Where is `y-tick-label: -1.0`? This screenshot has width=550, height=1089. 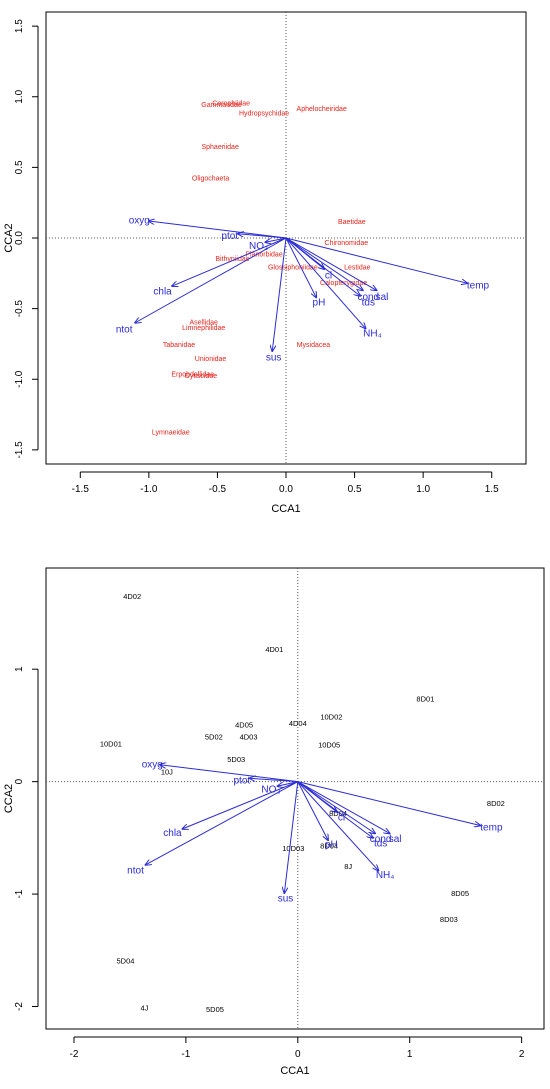 y-tick-label: -1.0 is located at coordinates (19, 379).